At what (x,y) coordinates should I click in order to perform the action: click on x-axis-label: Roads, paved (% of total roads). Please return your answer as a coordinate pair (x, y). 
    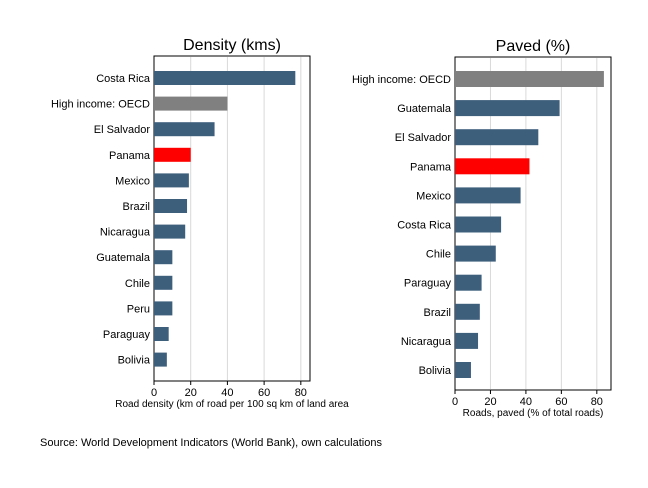
    Looking at the image, I should click on (533, 413).